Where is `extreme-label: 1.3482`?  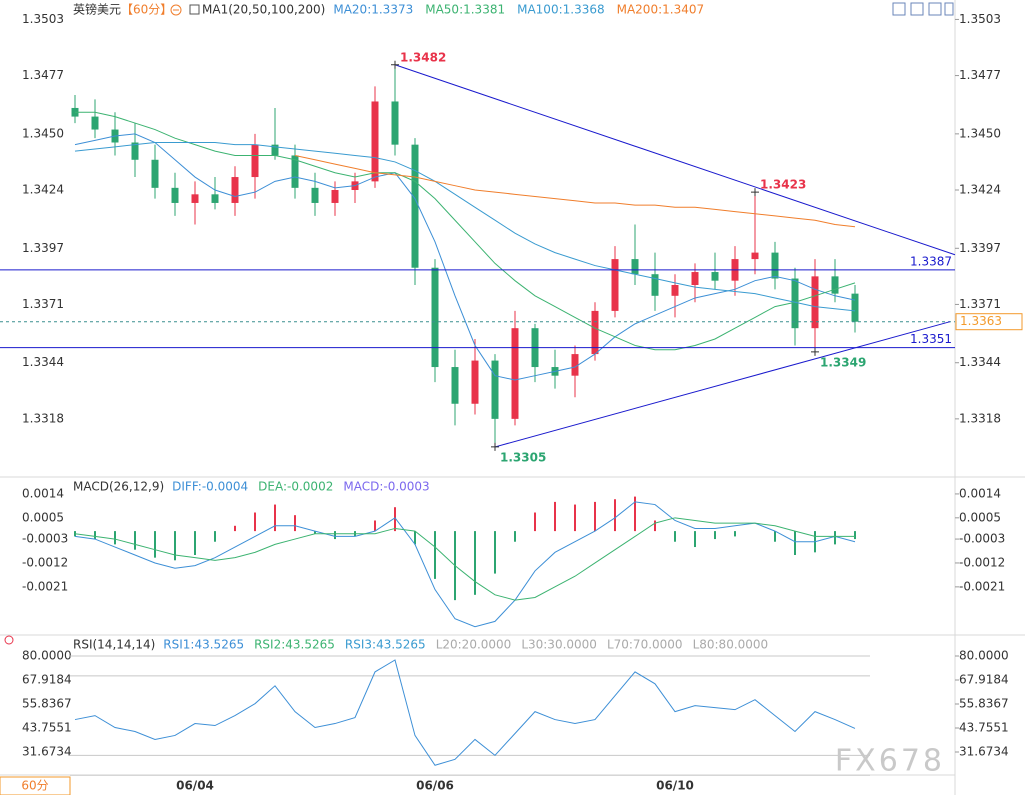 extreme-label: 1.3482 is located at coordinates (423, 57).